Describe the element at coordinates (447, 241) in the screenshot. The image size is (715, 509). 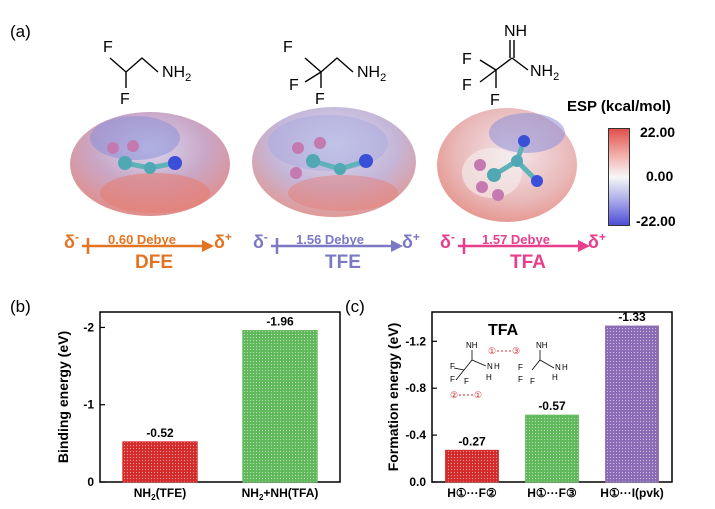
I see `tfa-delta-minus: δ-` at that location.